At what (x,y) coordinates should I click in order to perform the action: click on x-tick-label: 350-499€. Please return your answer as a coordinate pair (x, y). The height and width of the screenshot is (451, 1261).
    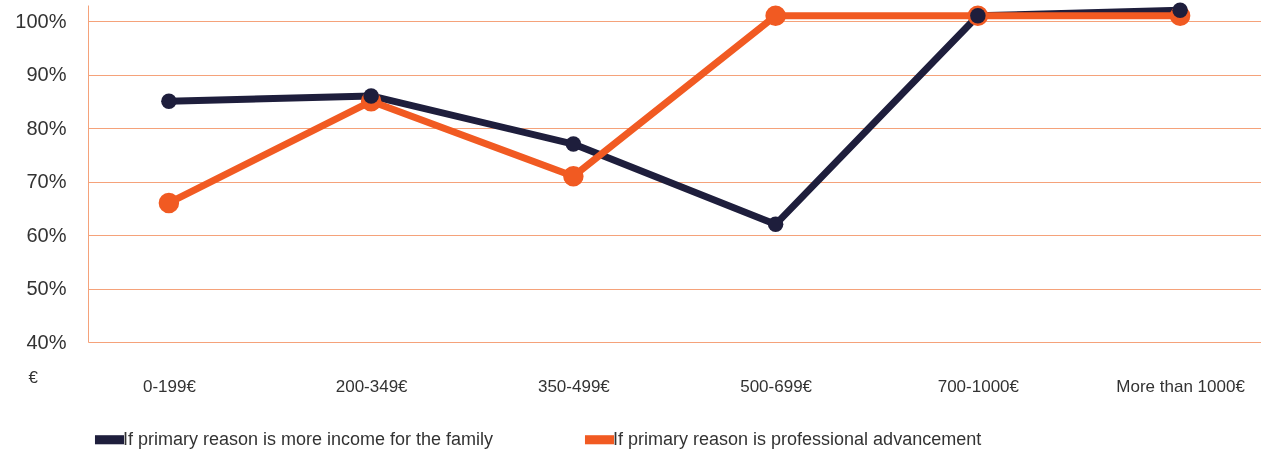
    Looking at the image, I should click on (574, 386).